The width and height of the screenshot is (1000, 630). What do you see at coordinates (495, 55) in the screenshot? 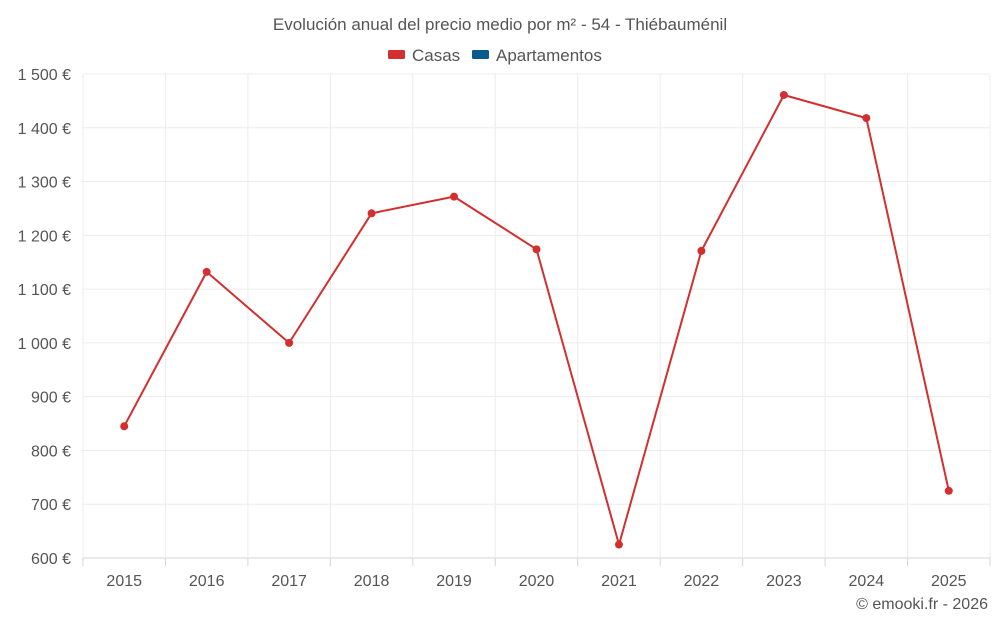
I see `legend: Casas Apartamentos` at bounding box center [495, 55].